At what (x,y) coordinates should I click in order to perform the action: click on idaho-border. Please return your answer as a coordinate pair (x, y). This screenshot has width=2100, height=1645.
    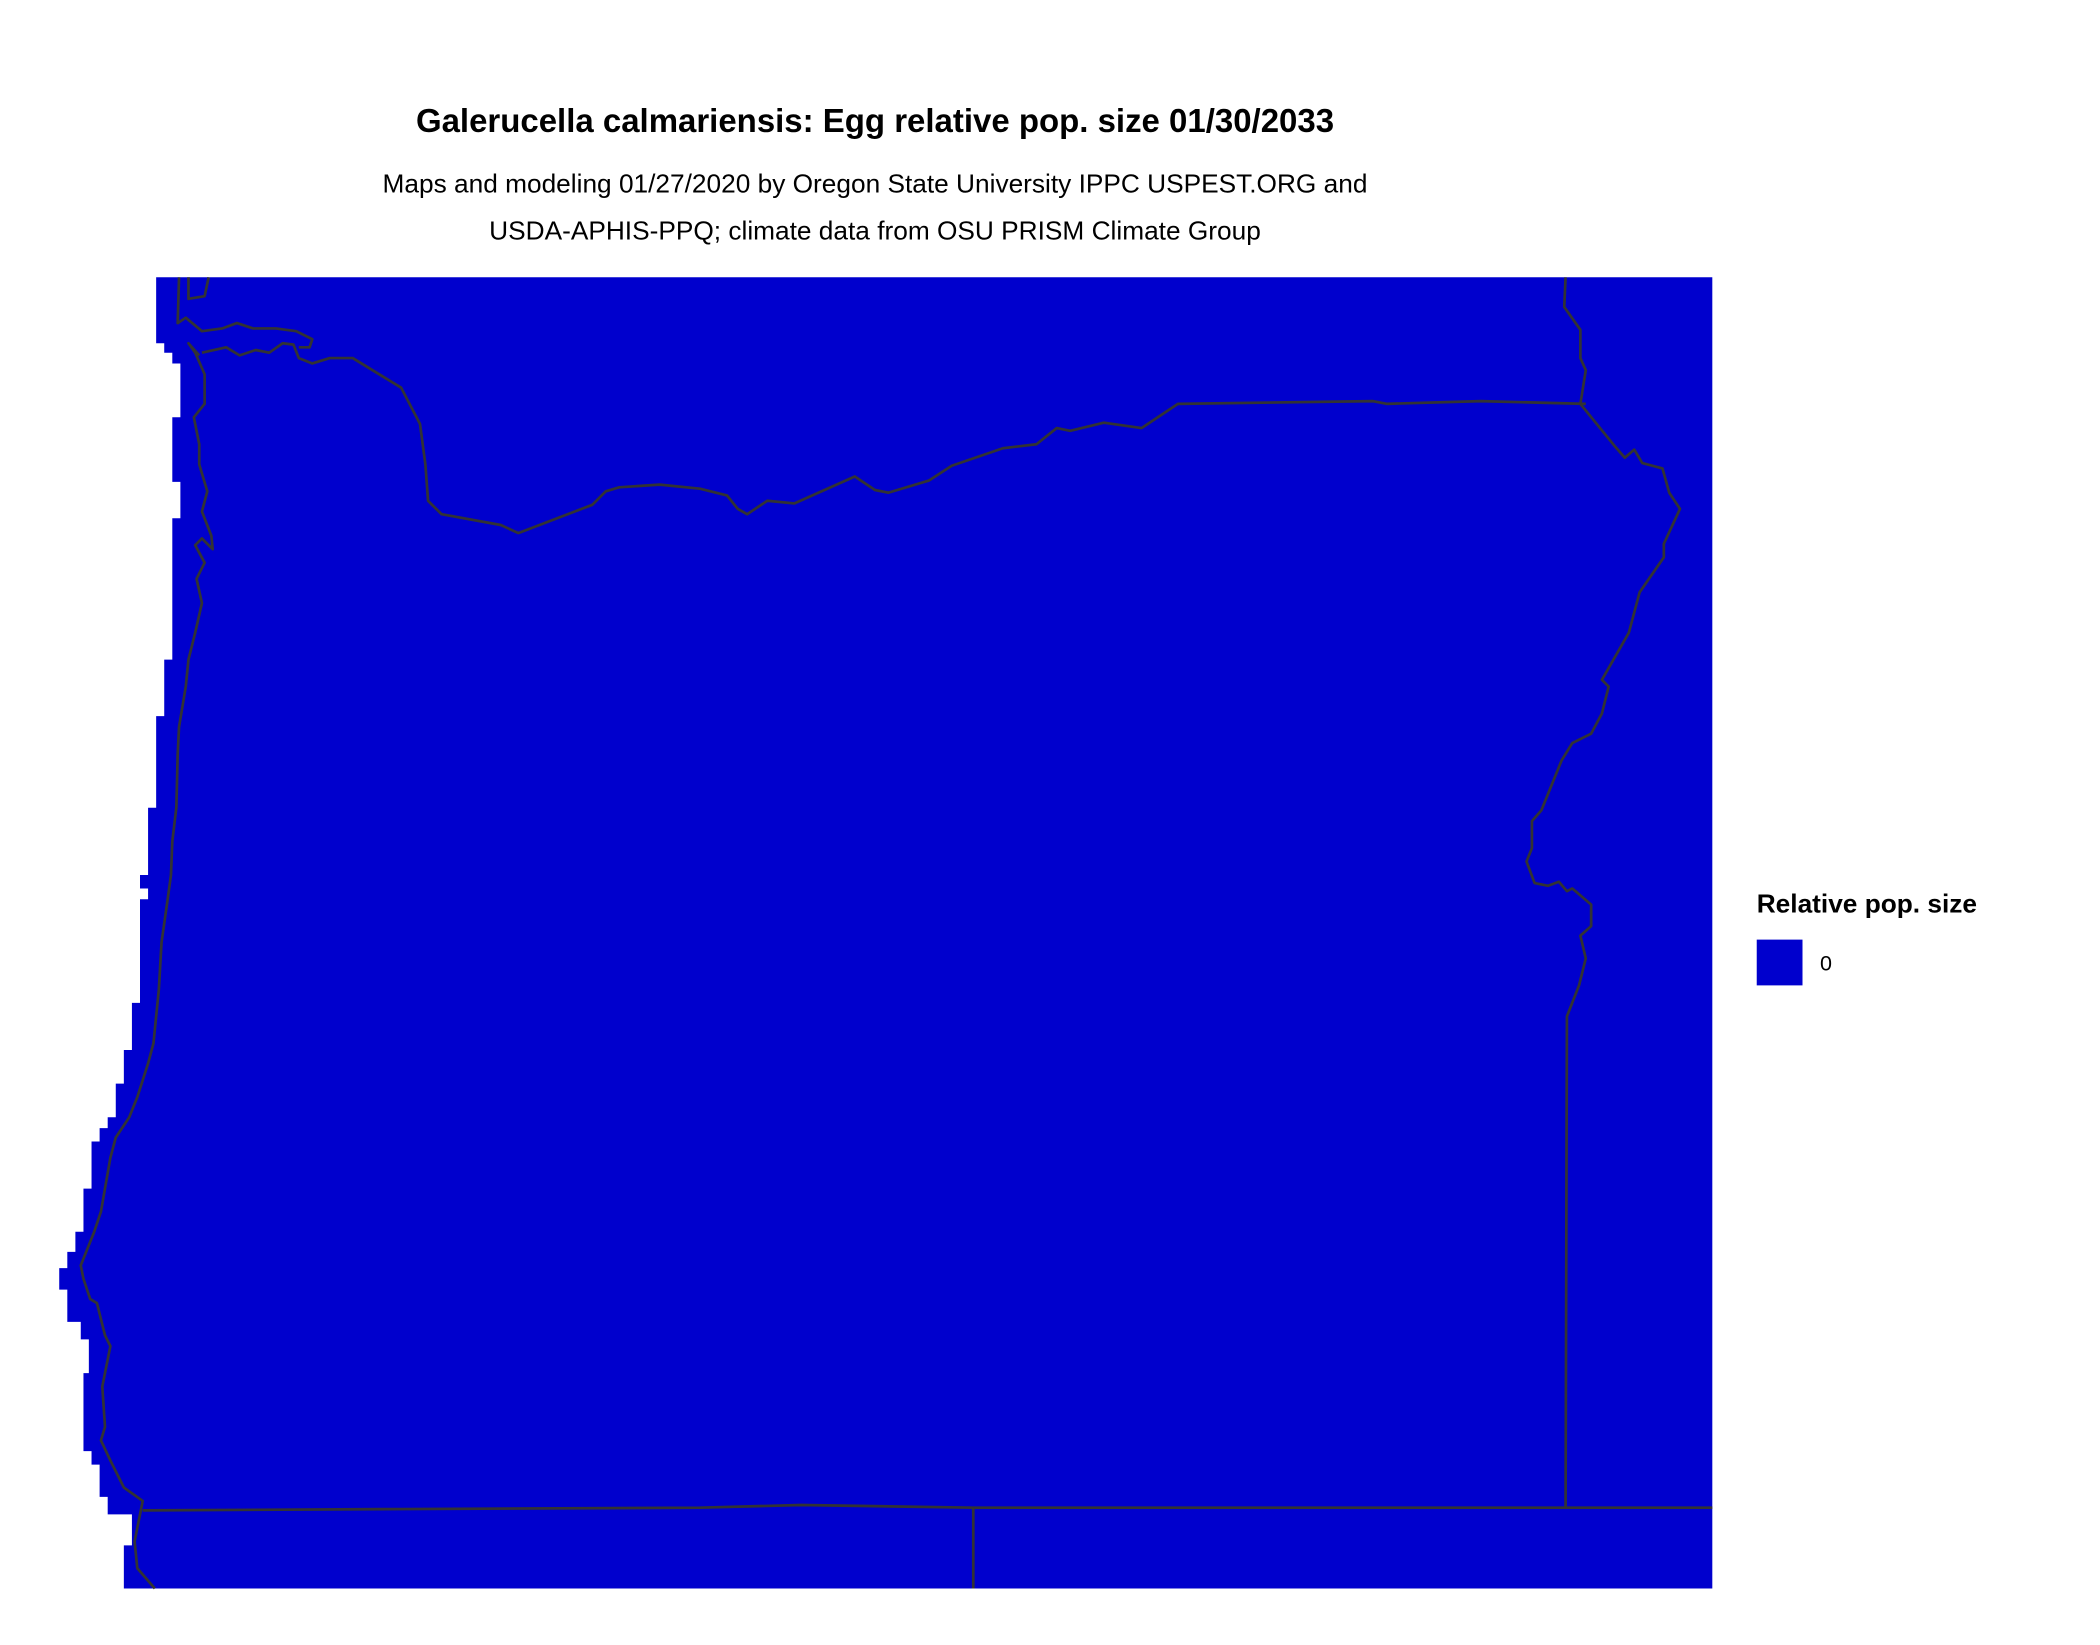
    Looking at the image, I should click on (1603, 892).